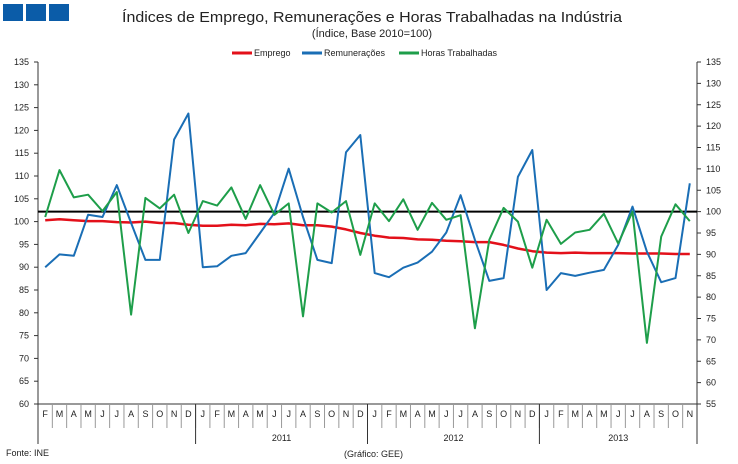 This screenshot has height=464, width=738. Describe the element at coordinates (453, 438) in the screenshot. I see `year-label: 2012` at that location.